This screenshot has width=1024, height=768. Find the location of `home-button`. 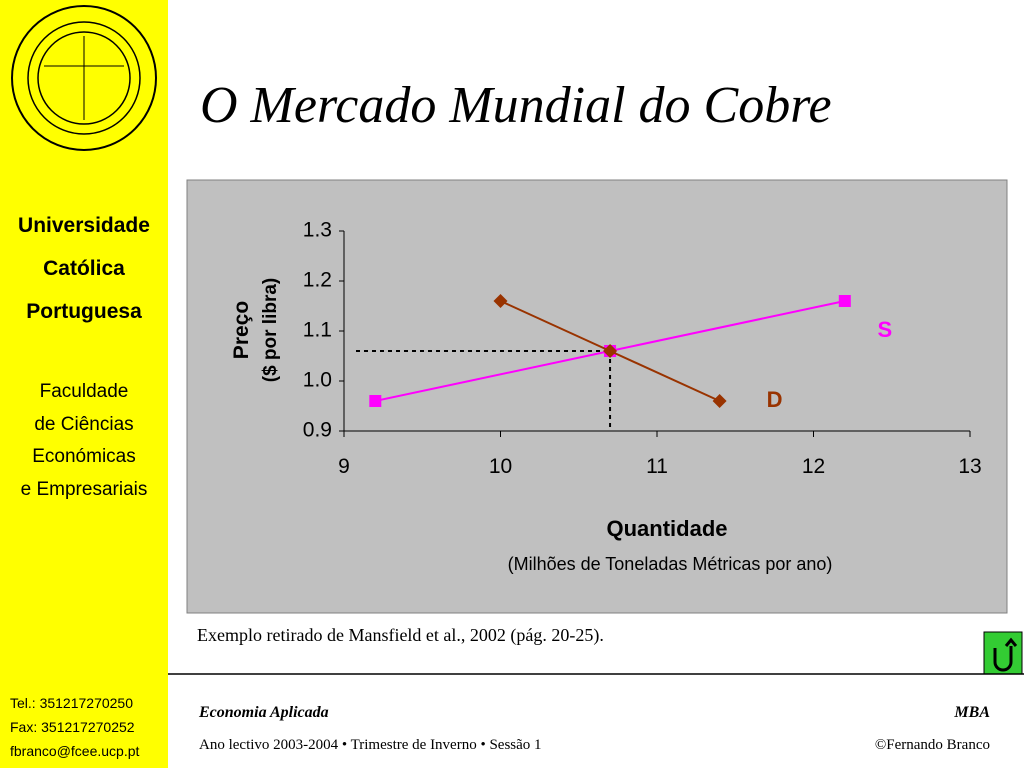

home-button is located at coordinates (1003, 653).